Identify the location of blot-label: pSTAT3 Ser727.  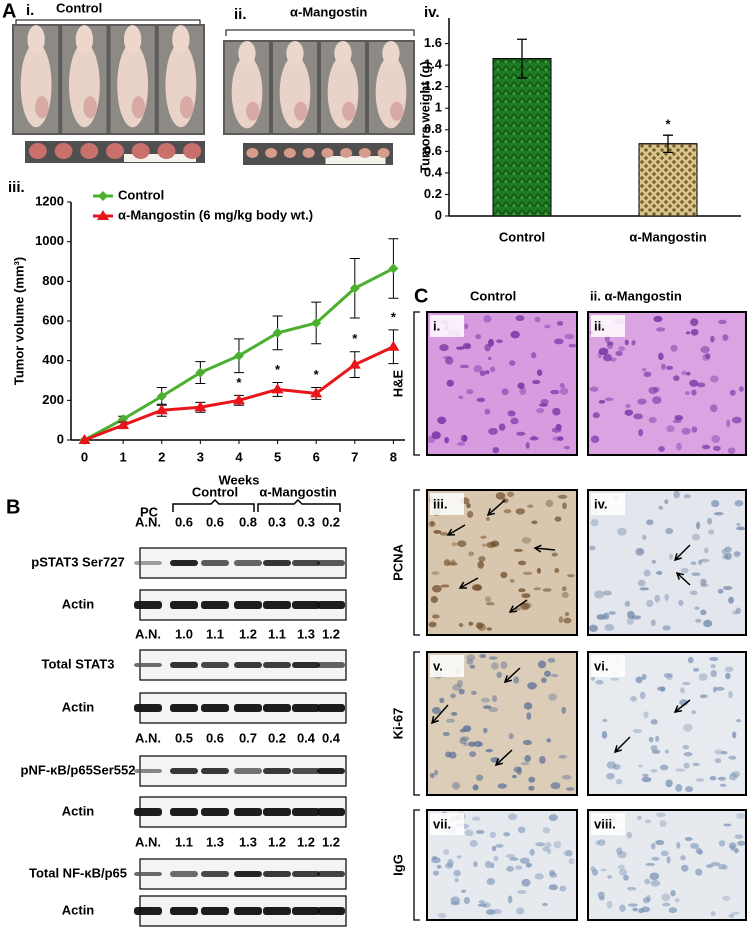
(77, 561).